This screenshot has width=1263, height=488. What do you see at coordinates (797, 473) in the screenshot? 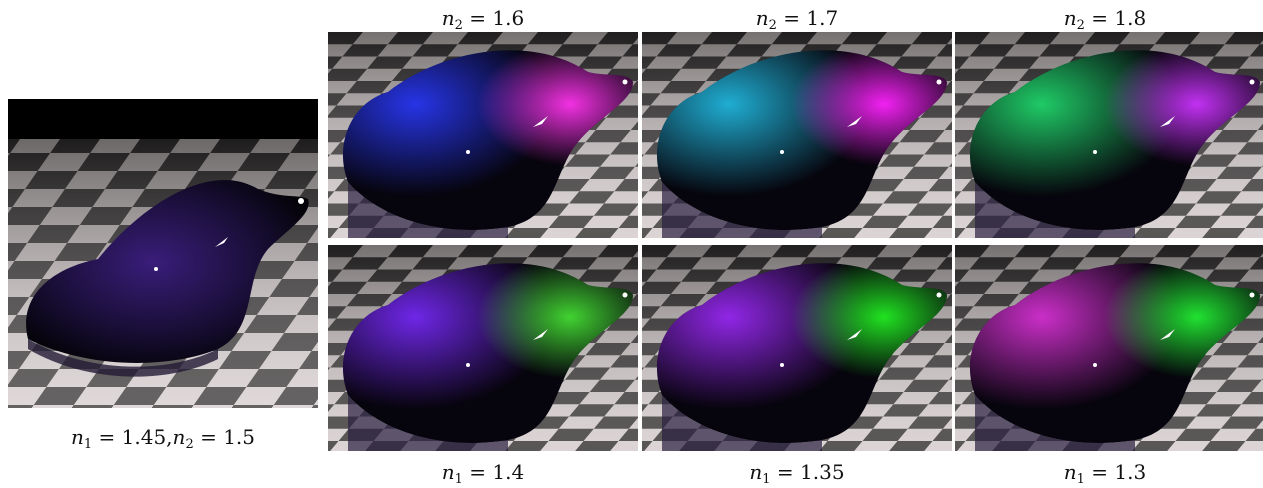
I see `caption-bottom-2: n1 = 1.35` at bounding box center [797, 473].